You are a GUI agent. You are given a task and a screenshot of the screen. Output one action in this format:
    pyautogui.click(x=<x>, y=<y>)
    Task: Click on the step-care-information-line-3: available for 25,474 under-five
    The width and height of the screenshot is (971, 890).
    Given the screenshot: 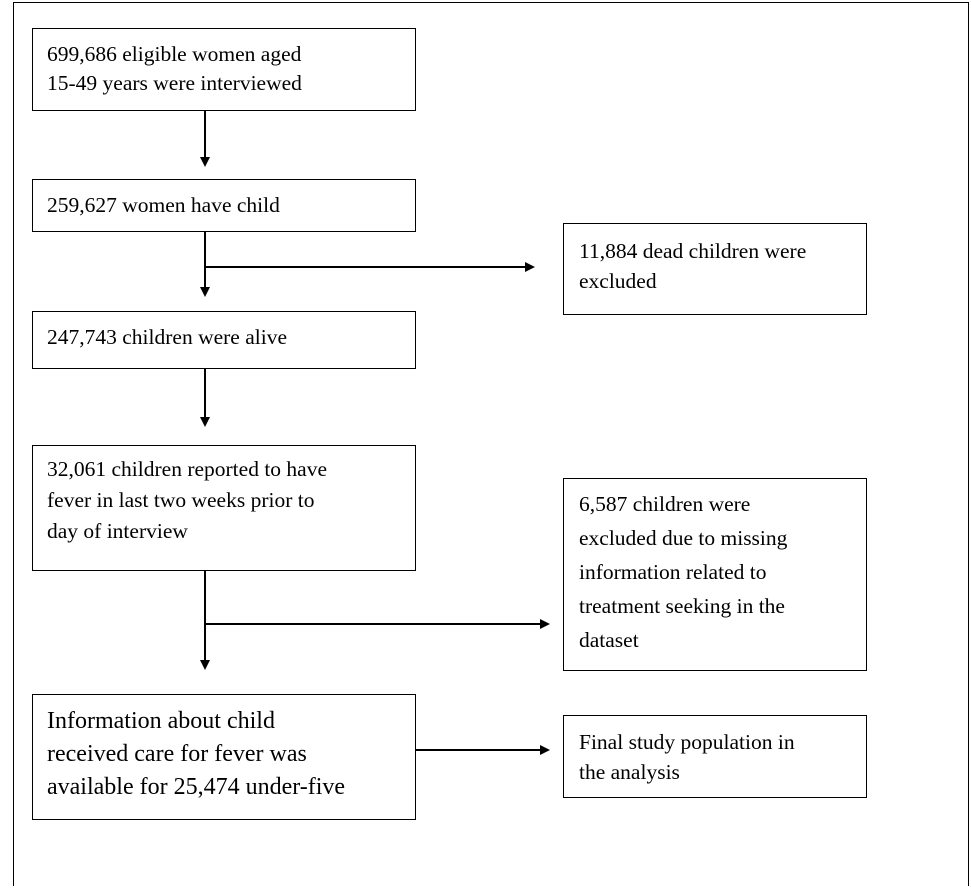 What is the action you would take?
    pyautogui.click(x=196, y=787)
    